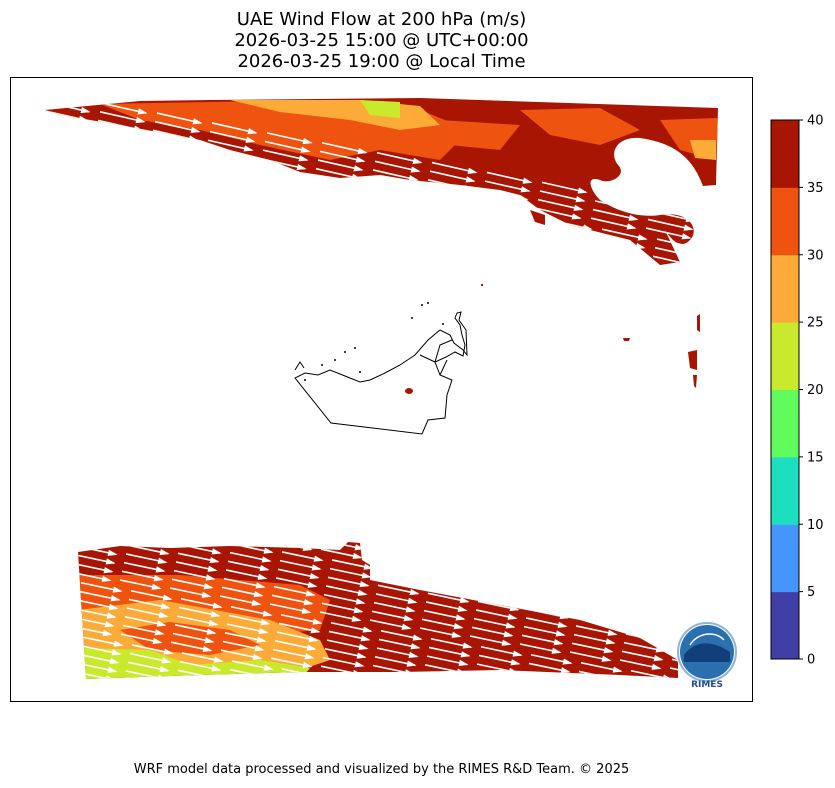 The width and height of the screenshot is (835, 788). What do you see at coordinates (707, 685) in the screenshot?
I see `svg-text: RIMES` at bounding box center [707, 685].